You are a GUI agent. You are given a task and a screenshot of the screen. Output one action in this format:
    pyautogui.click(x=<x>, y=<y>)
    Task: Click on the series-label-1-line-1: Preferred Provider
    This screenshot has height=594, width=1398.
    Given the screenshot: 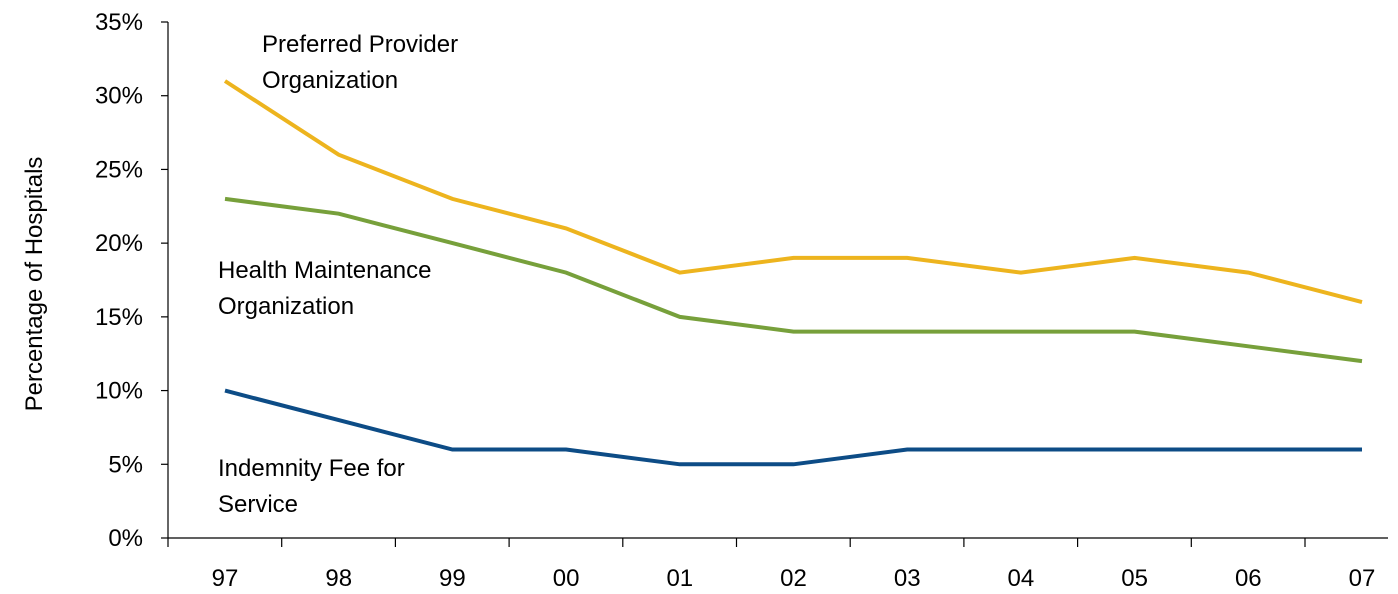 What is the action you would take?
    pyautogui.click(x=360, y=44)
    